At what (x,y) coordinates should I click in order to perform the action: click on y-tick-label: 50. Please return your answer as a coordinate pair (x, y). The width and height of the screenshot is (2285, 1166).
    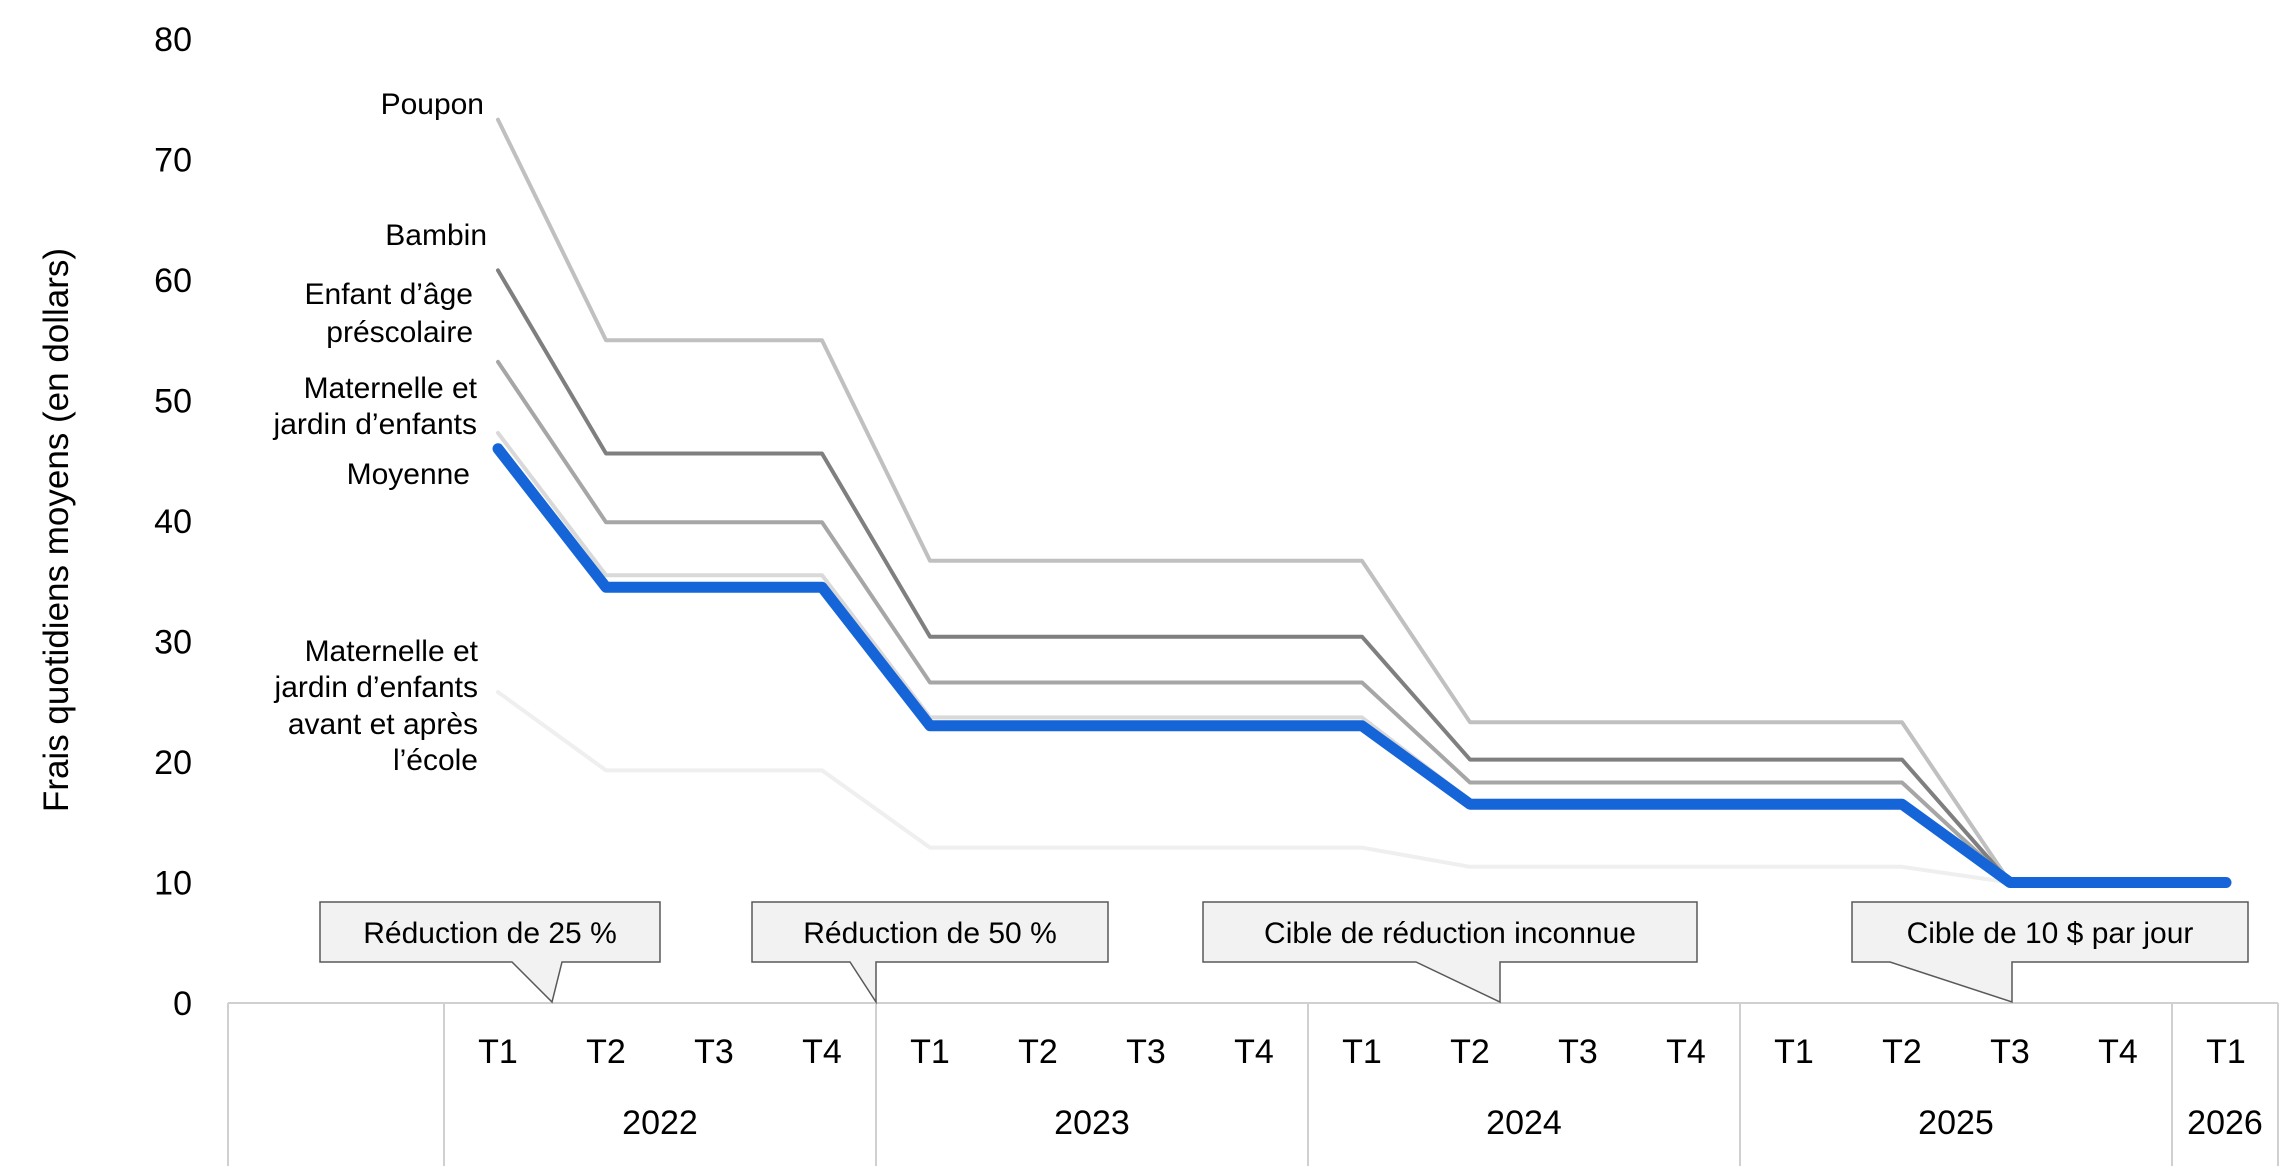
    Looking at the image, I should click on (173, 402).